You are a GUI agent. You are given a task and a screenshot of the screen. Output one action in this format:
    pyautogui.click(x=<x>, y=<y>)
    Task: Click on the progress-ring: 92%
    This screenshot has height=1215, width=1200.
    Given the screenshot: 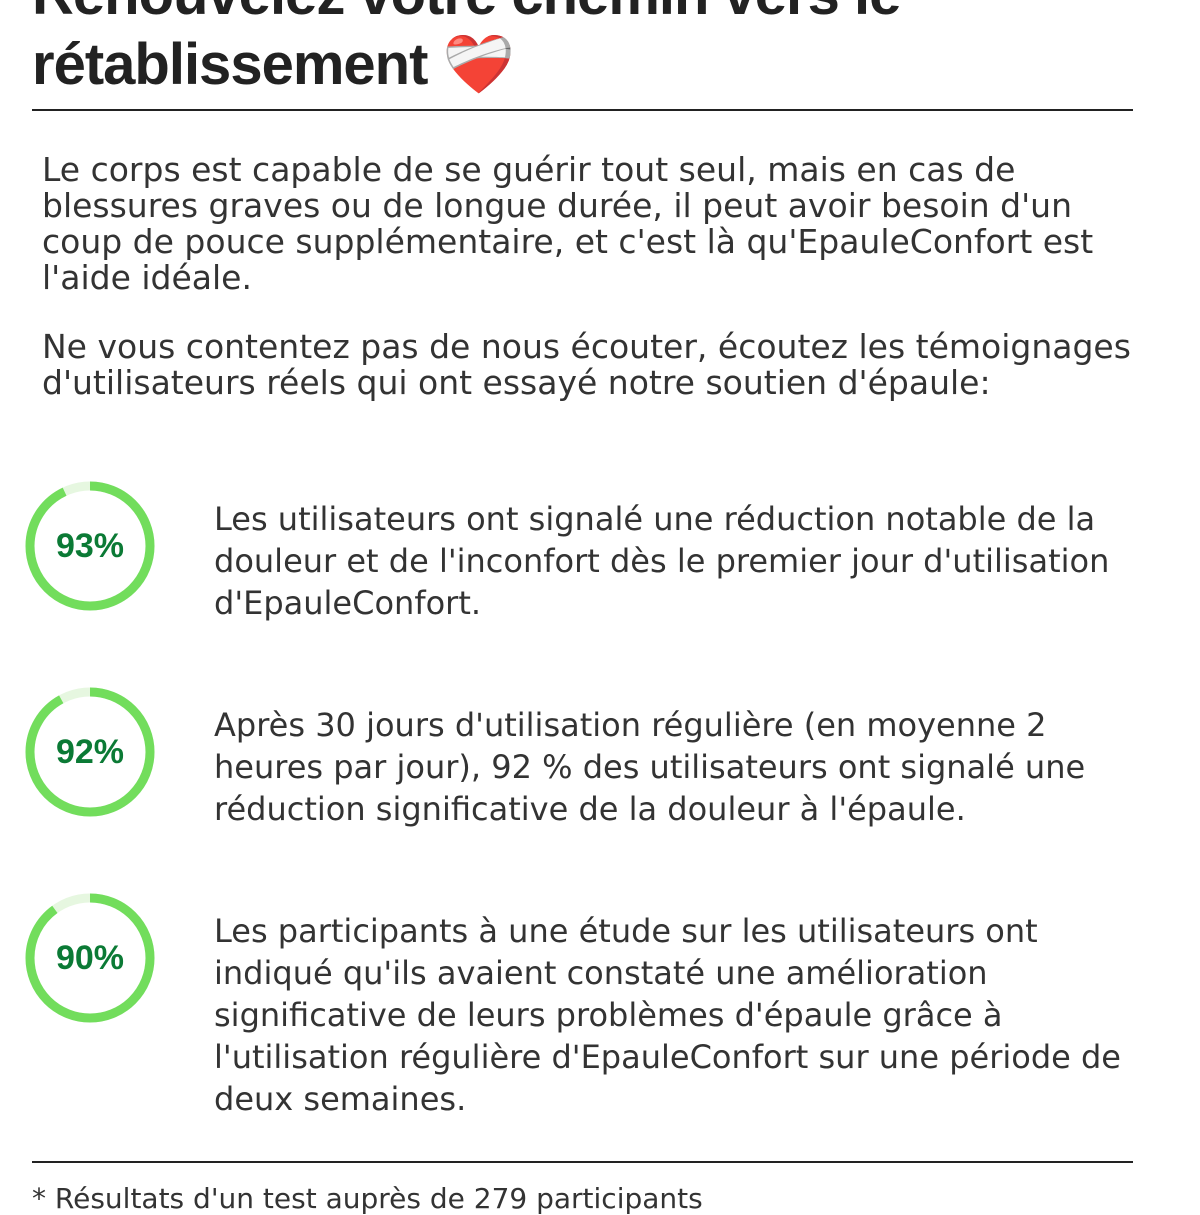 What is the action you would take?
    pyautogui.click(x=90, y=752)
    